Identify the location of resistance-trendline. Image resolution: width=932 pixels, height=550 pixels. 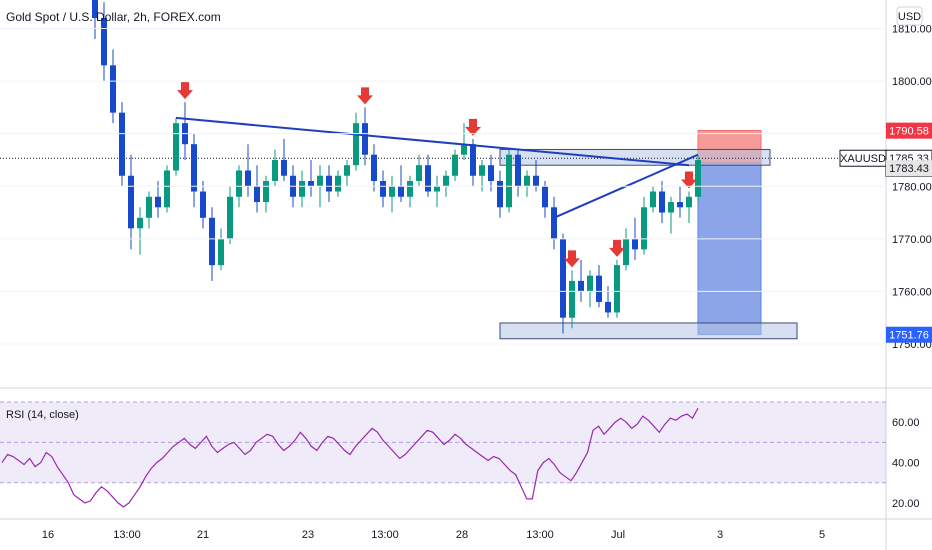
(432, 141).